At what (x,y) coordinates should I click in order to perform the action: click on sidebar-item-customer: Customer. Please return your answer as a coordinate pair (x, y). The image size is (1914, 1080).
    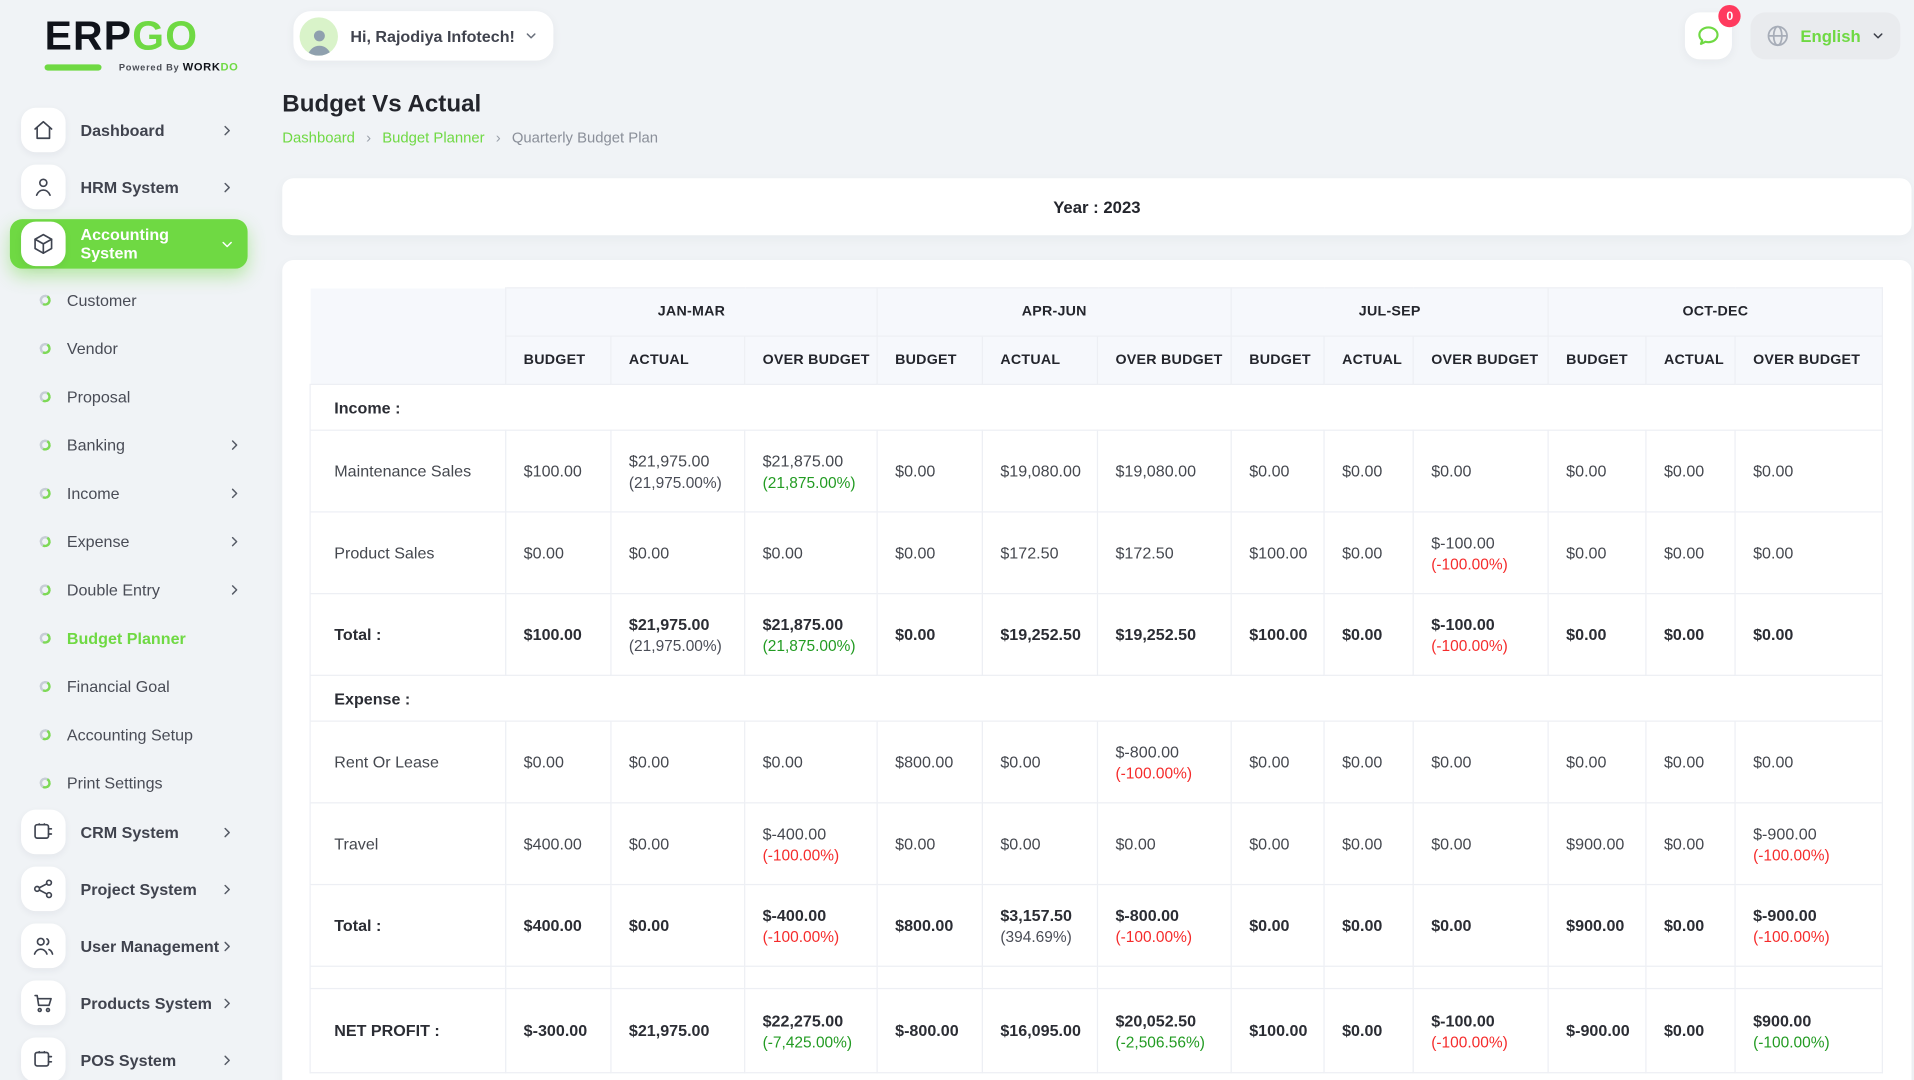
    Looking at the image, I should click on (129, 300).